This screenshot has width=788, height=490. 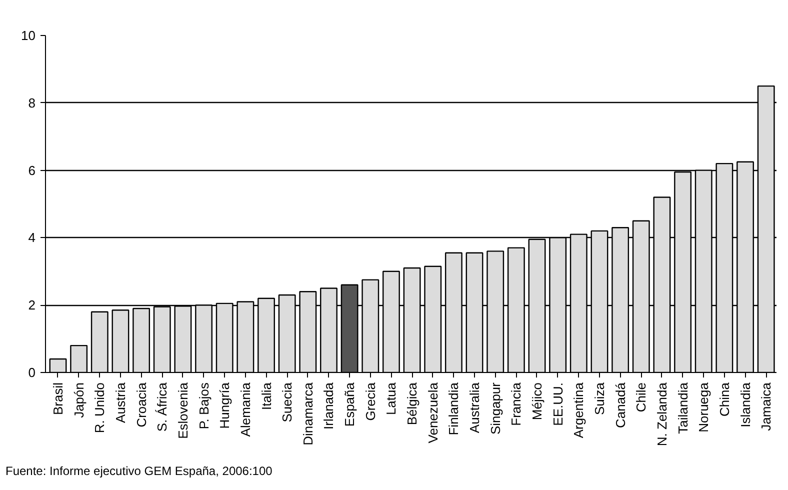 I want to click on y-tick-label: 0, so click(x=32, y=372).